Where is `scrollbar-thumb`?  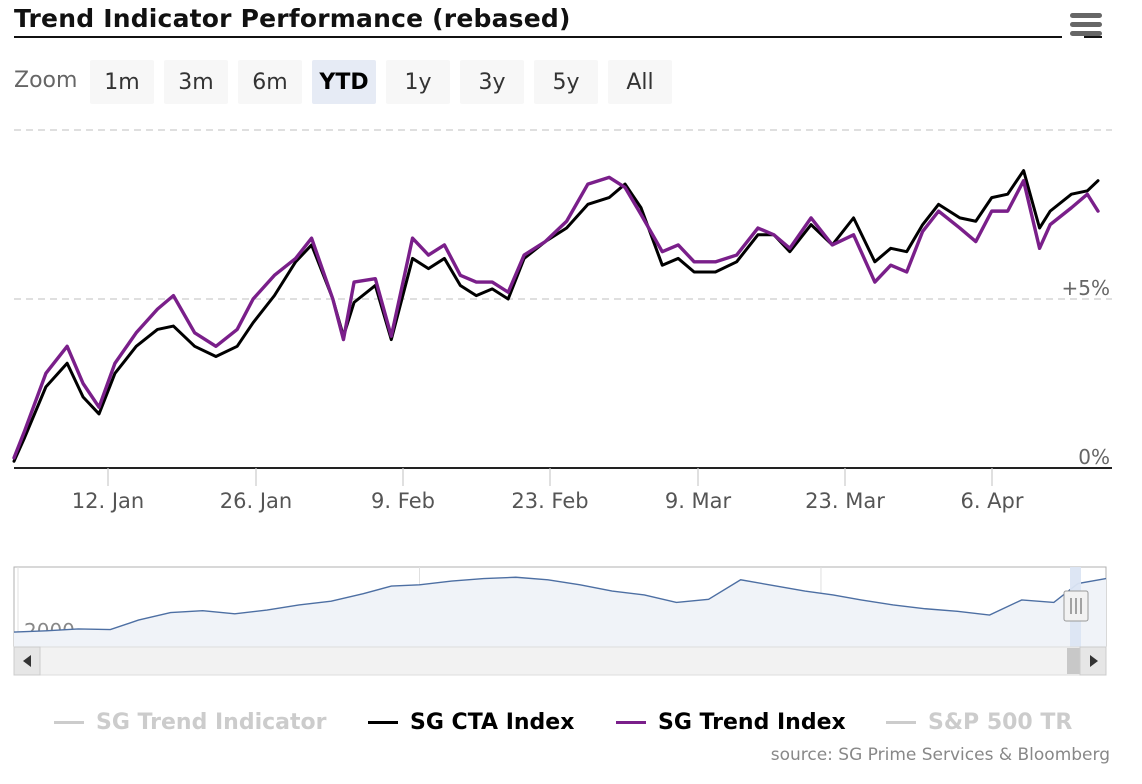
scrollbar-thumb is located at coordinates (1074, 661).